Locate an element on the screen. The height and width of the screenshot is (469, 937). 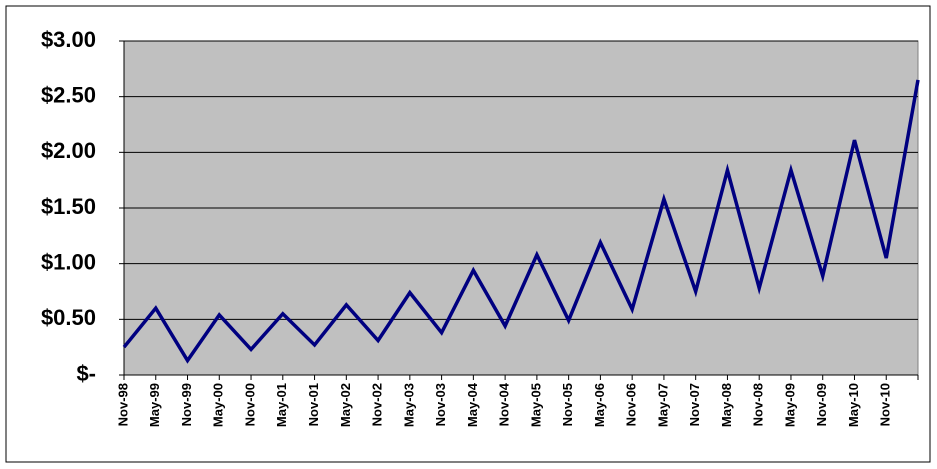
x-tick-label: May-99 is located at coordinates (154, 405).